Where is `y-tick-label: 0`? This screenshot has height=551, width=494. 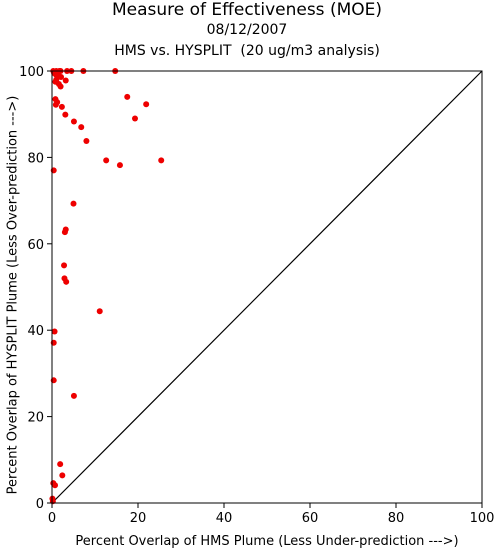
y-tick-label: 0 is located at coordinates (40, 504).